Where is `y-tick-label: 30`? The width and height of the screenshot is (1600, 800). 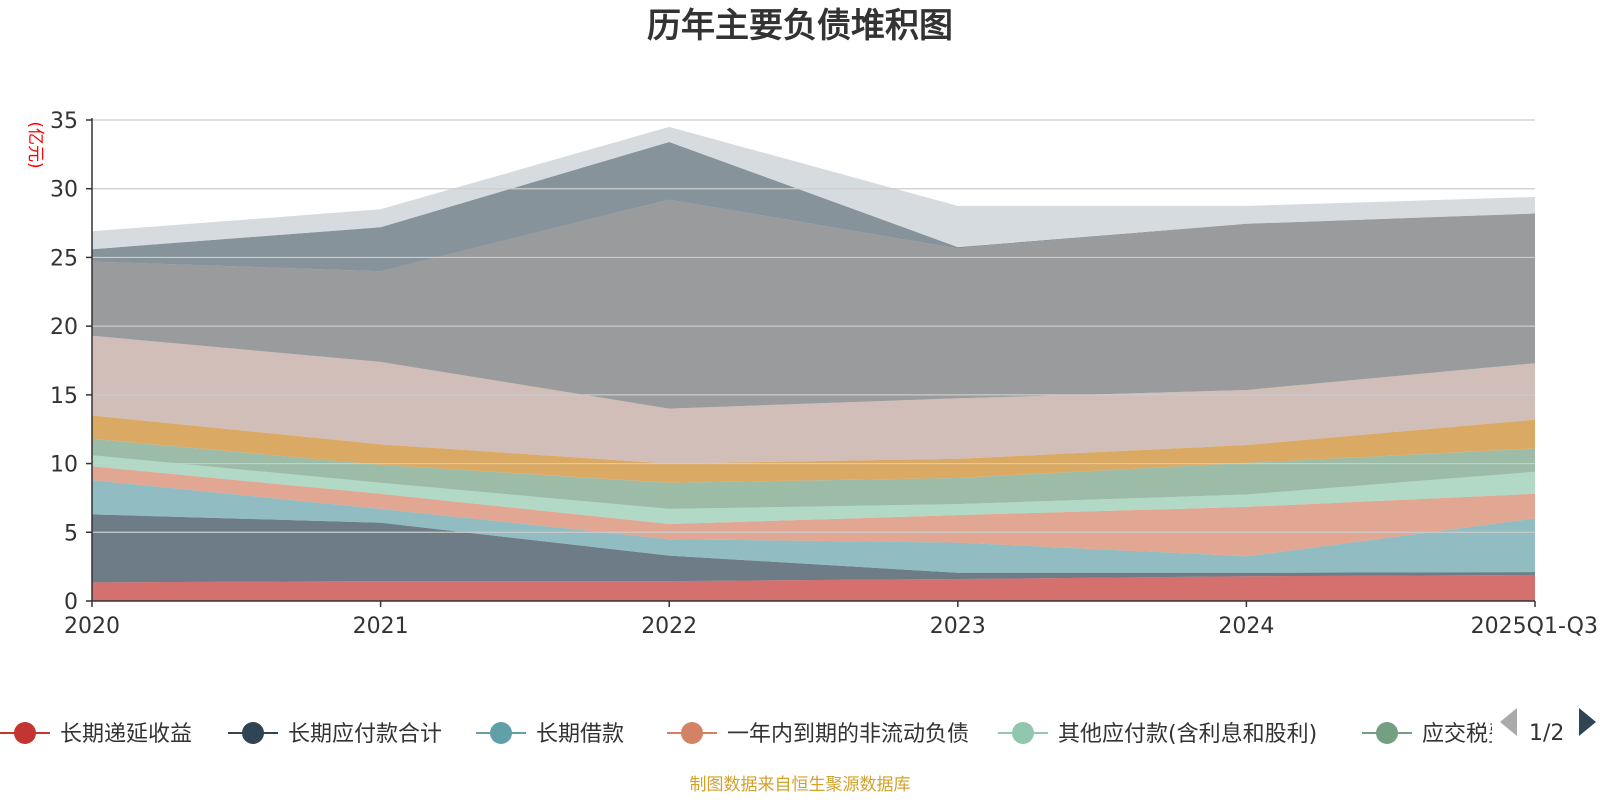 y-tick-label: 30 is located at coordinates (64, 190).